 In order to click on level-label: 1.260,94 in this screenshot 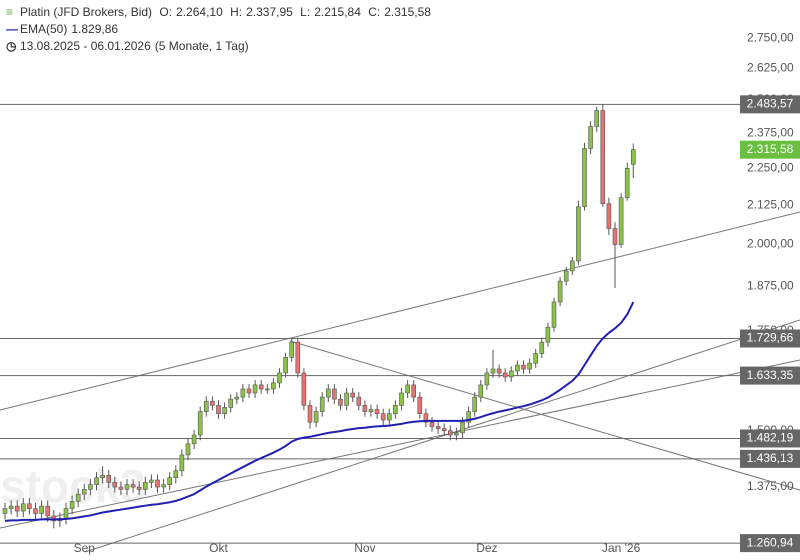, I will do `click(770, 542)`.